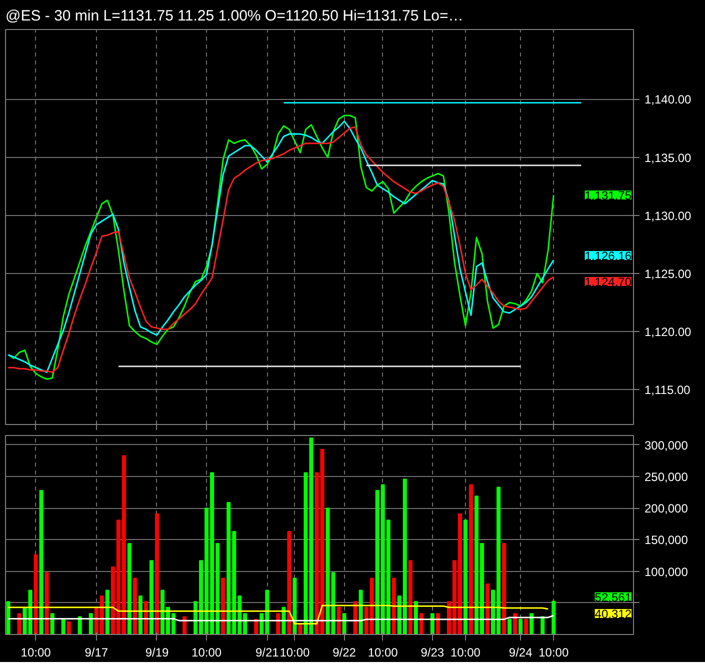 Image resolution: width=705 pixels, height=667 pixels. What do you see at coordinates (666, 571) in the screenshot?
I see `y-tick-label: 100,000` at bounding box center [666, 571].